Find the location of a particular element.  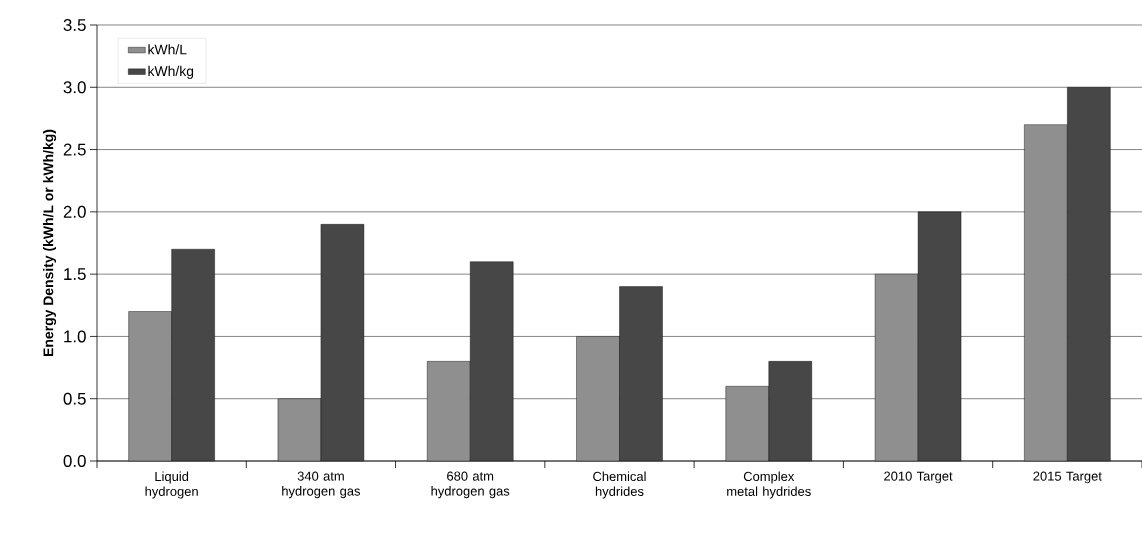

y-tick-label: 1.0 is located at coordinates (75, 336).